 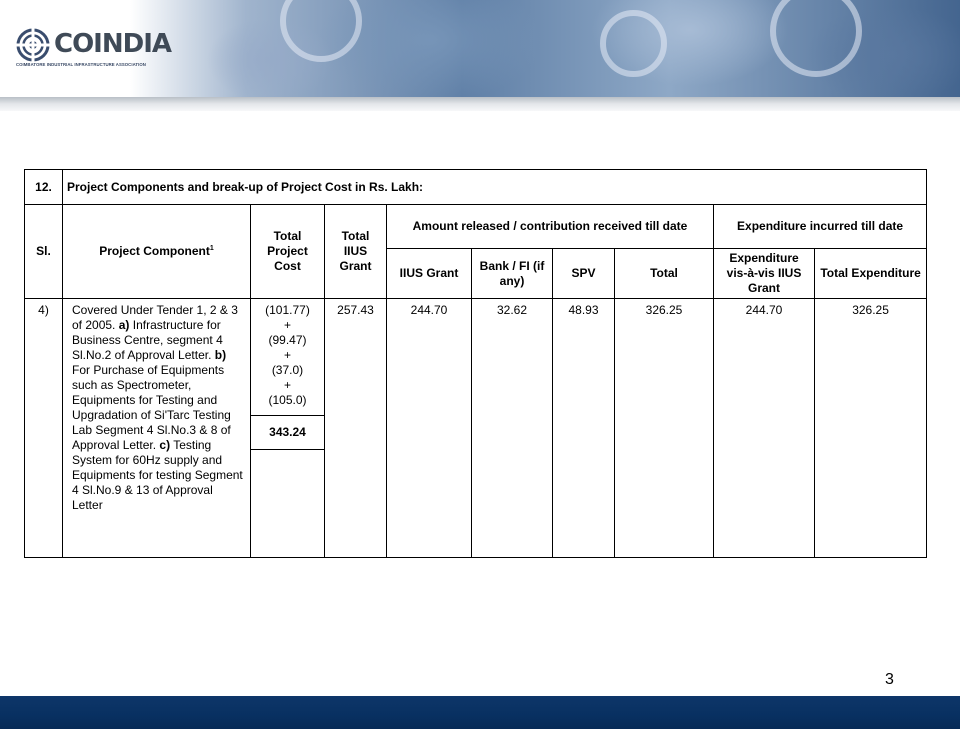 I want to click on row-iius-grant: 244.70, so click(x=429, y=428).